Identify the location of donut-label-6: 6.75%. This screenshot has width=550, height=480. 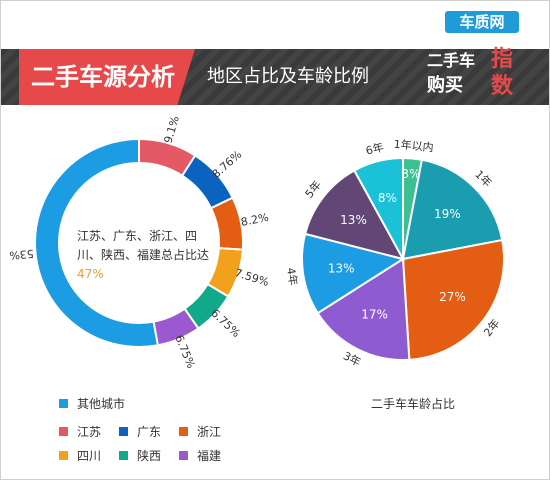
(184, 351).